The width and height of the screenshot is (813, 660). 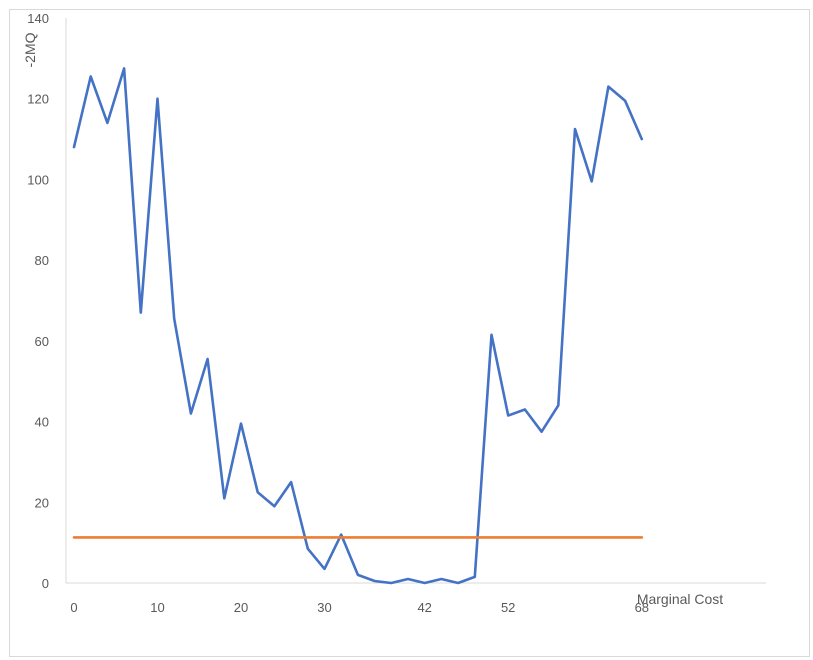 I want to click on x-tick-label: 10, so click(x=157, y=607).